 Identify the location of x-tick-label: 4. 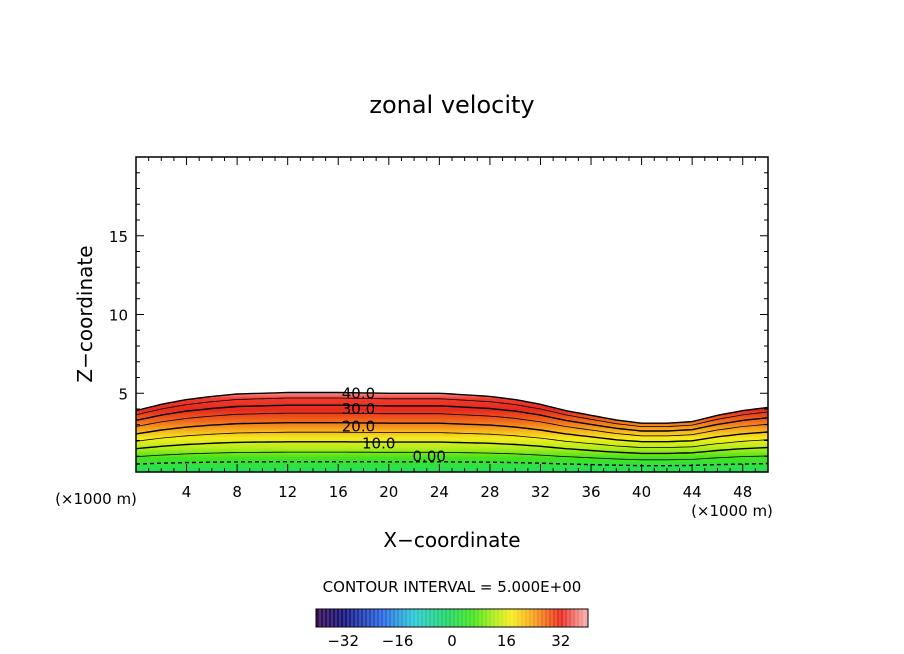
(187, 492).